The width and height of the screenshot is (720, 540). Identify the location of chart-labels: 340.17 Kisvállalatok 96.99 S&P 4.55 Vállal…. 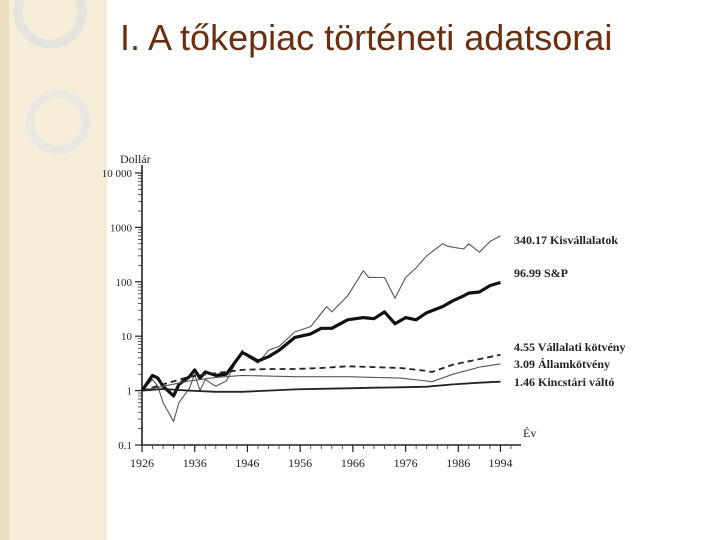
(569, 311).